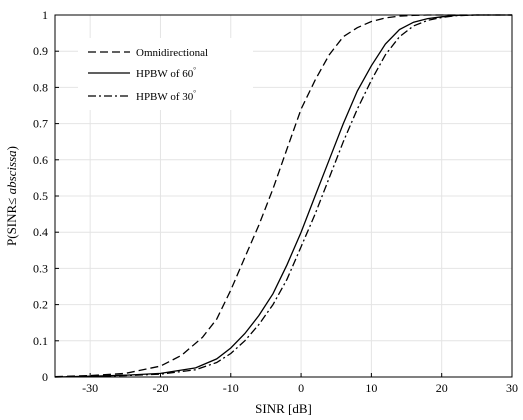  What do you see at coordinates (40, 124) in the screenshot?
I see `y-tick-label: 0.7` at bounding box center [40, 124].